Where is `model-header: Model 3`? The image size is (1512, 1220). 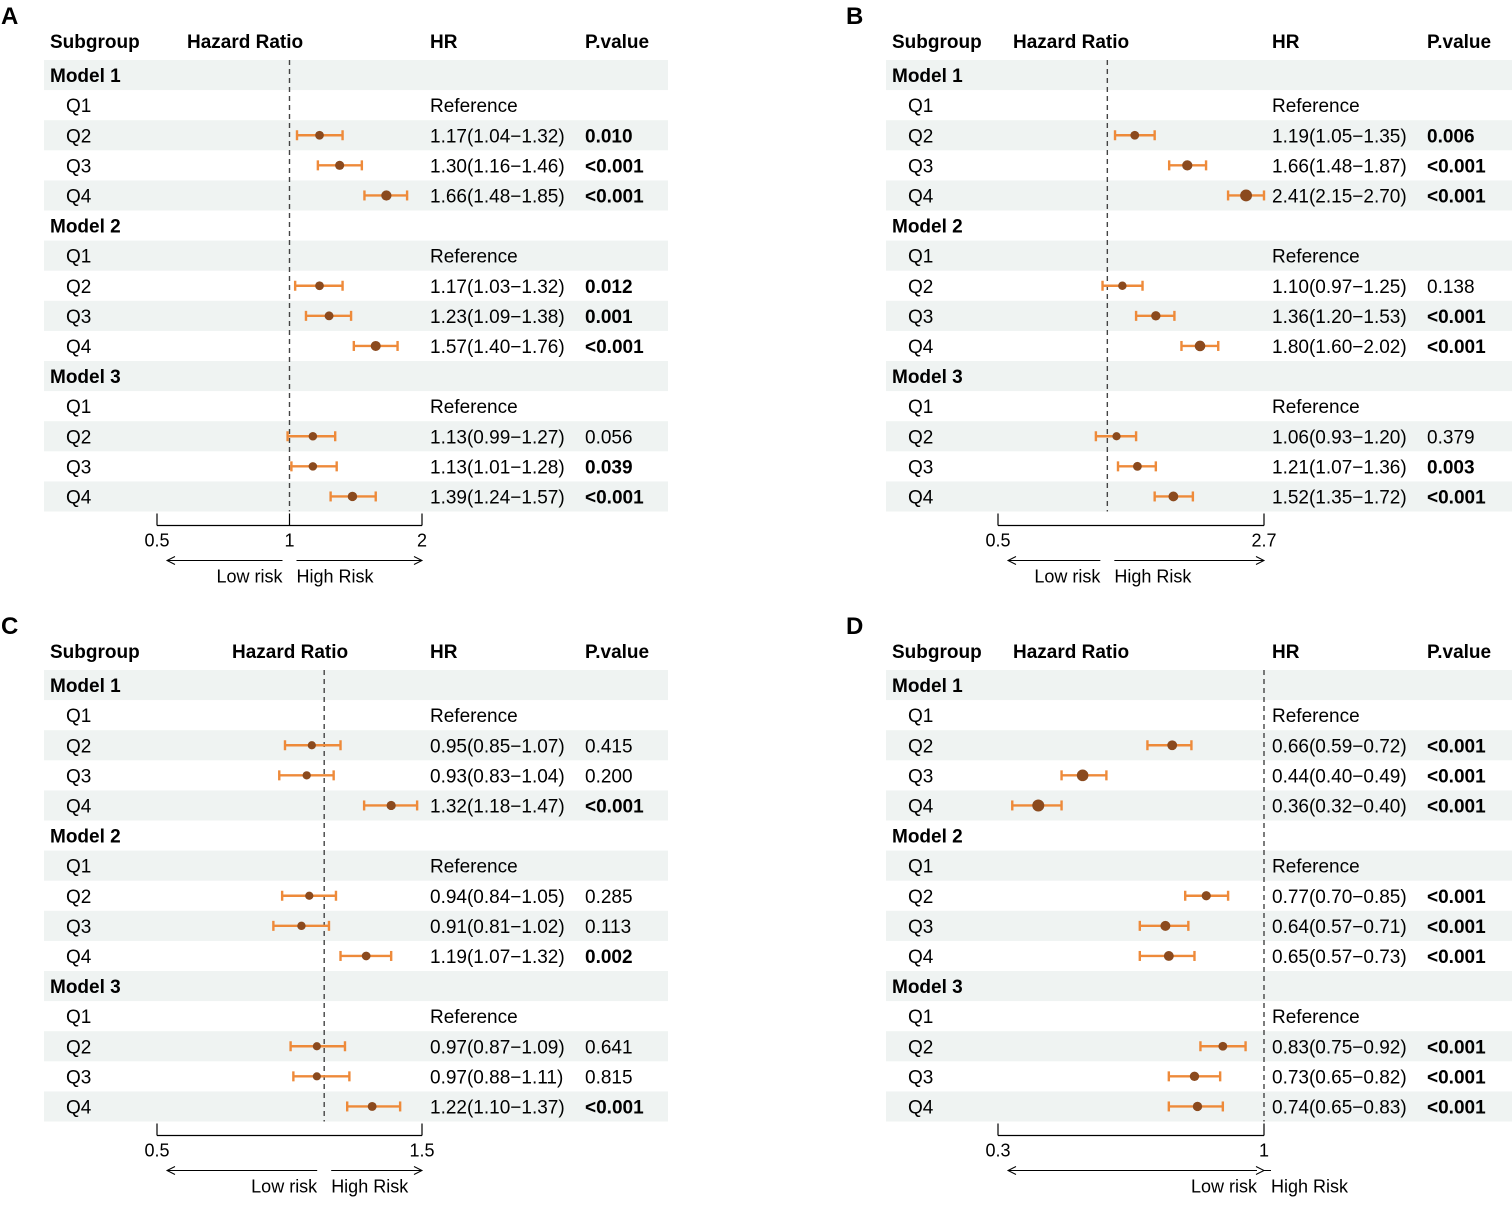
model-header: Model 3 is located at coordinates (85, 377).